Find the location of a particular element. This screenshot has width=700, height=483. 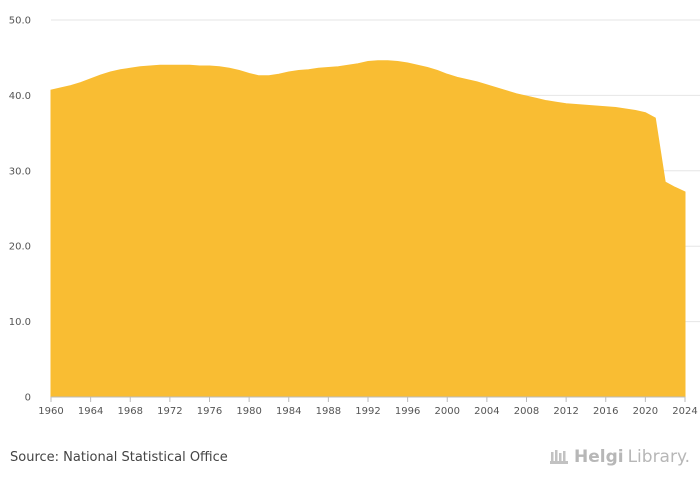

x-tick-label: 1960 is located at coordinates (50, 411).